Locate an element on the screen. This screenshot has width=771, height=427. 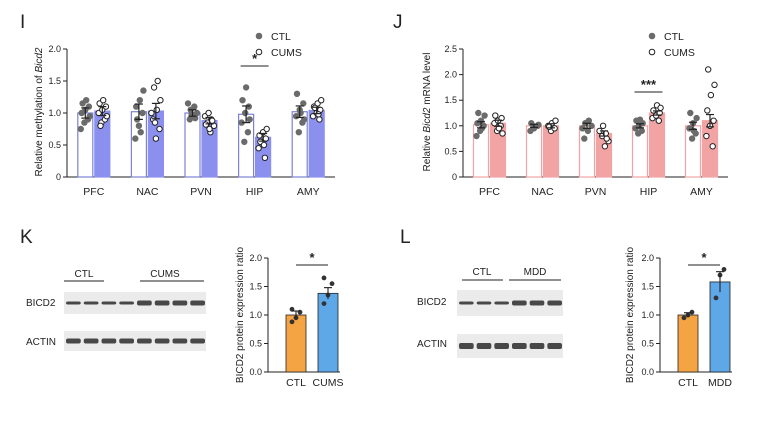
blot-l-row2-label: ACTIN is located at coordinates (432, 344).